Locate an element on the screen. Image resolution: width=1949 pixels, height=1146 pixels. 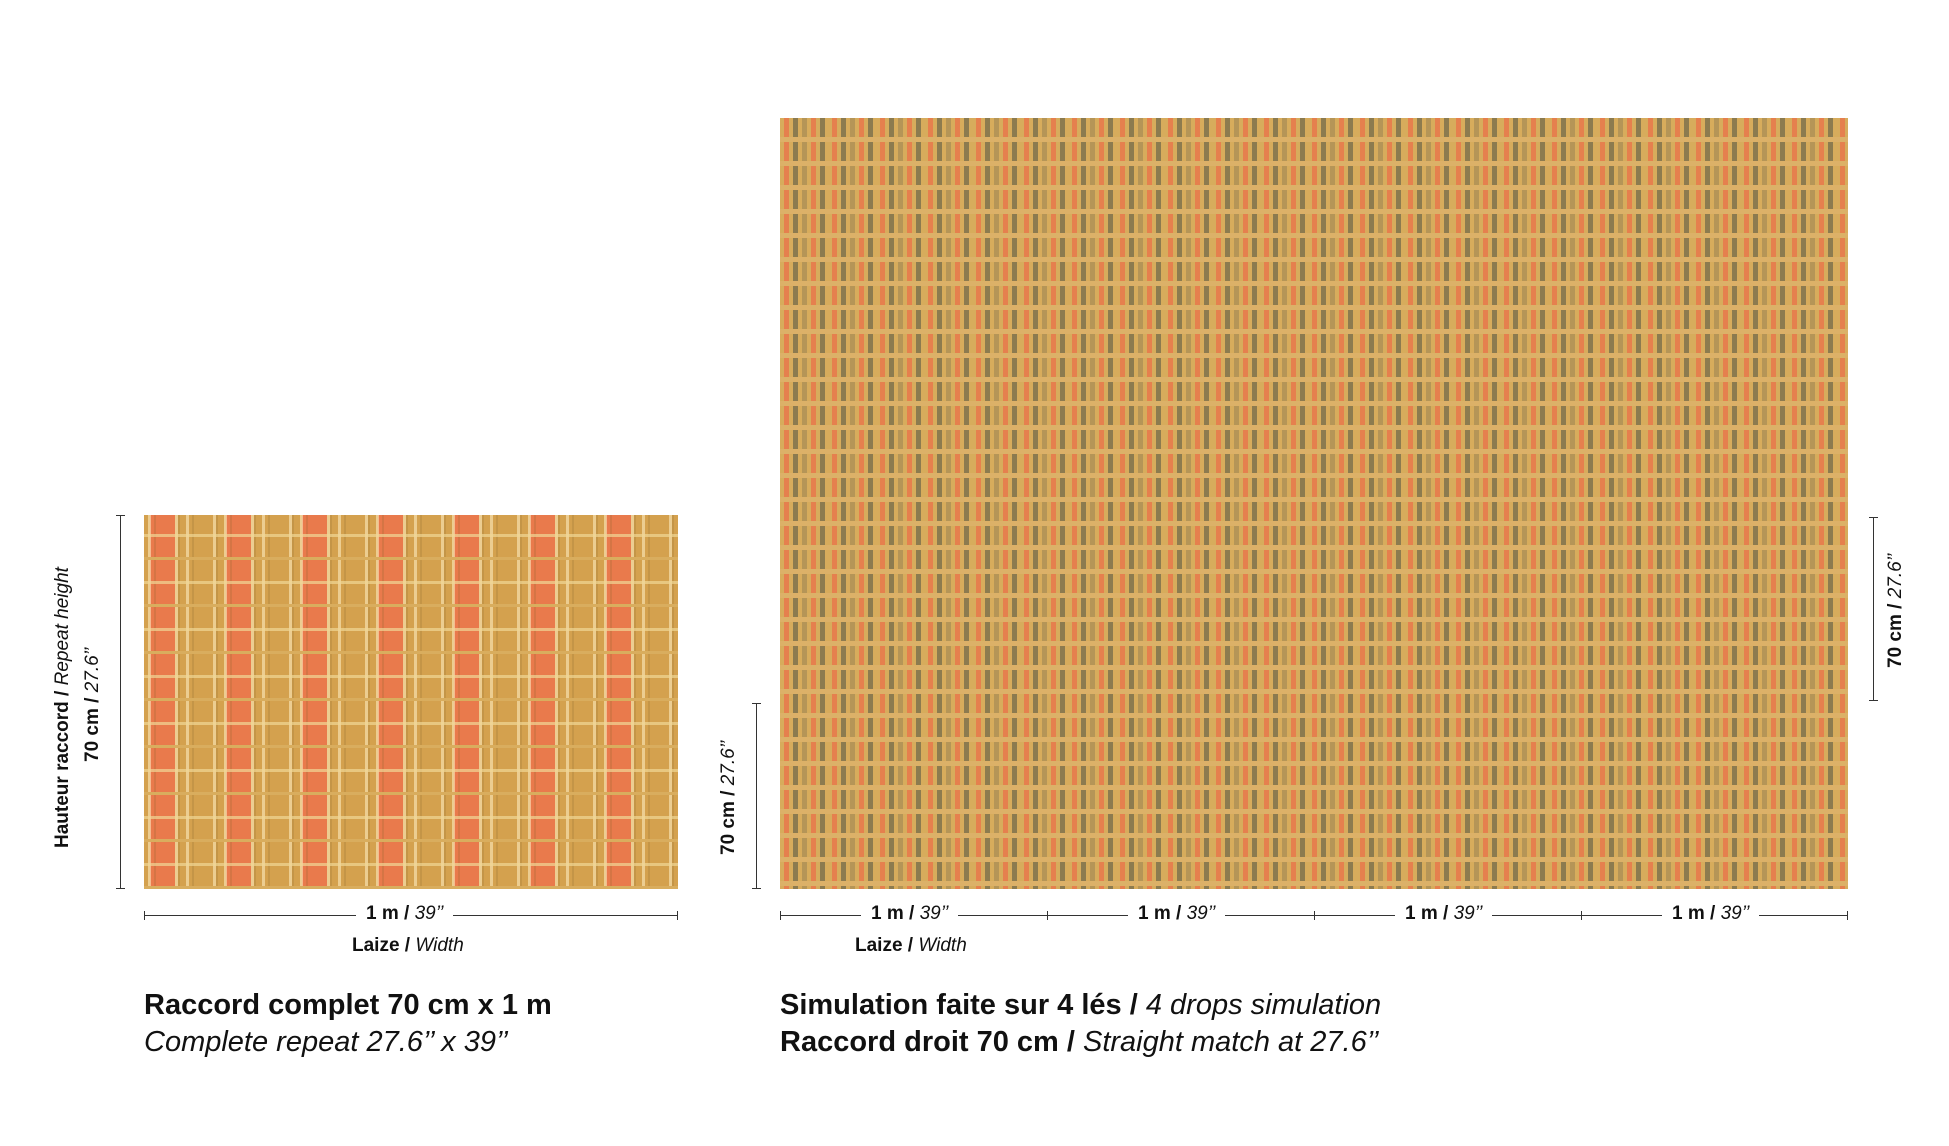
drop-3-width: 1 m / 39’’ is located at coordinates (1444, 914).